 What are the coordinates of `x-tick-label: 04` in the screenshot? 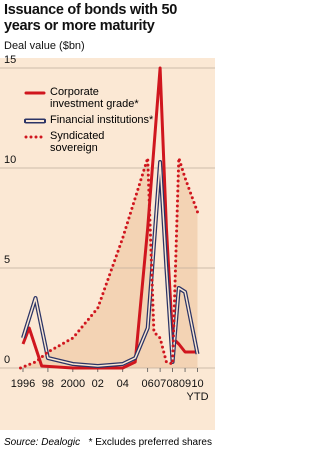 It's located at (123, 384).